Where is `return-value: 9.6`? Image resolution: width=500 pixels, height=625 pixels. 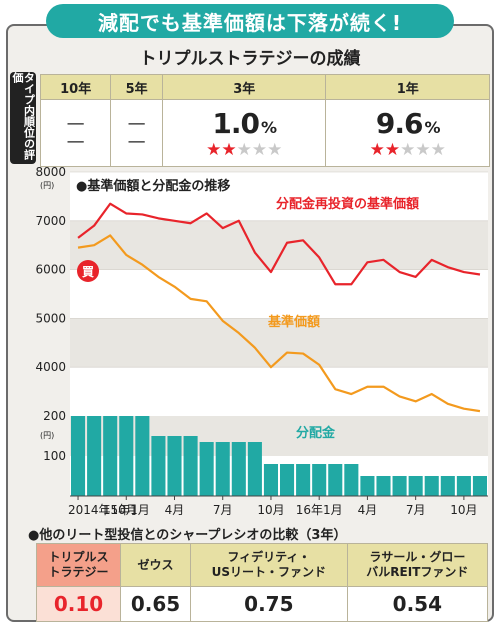
return-value: 9.6 is located at coordinates (399, 123).